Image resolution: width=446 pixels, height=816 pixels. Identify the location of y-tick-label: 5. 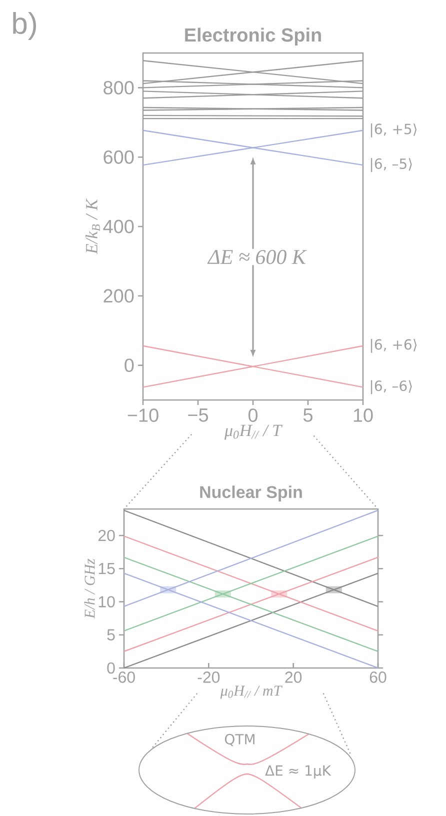
(111, 634).